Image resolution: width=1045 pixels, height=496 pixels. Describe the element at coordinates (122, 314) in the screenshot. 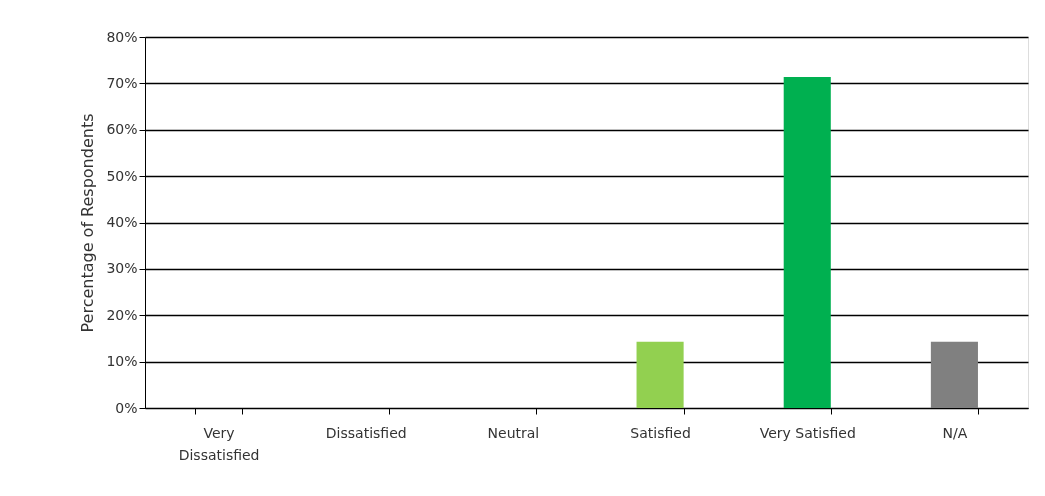

I see `y-tick-label: 20%` at that location.